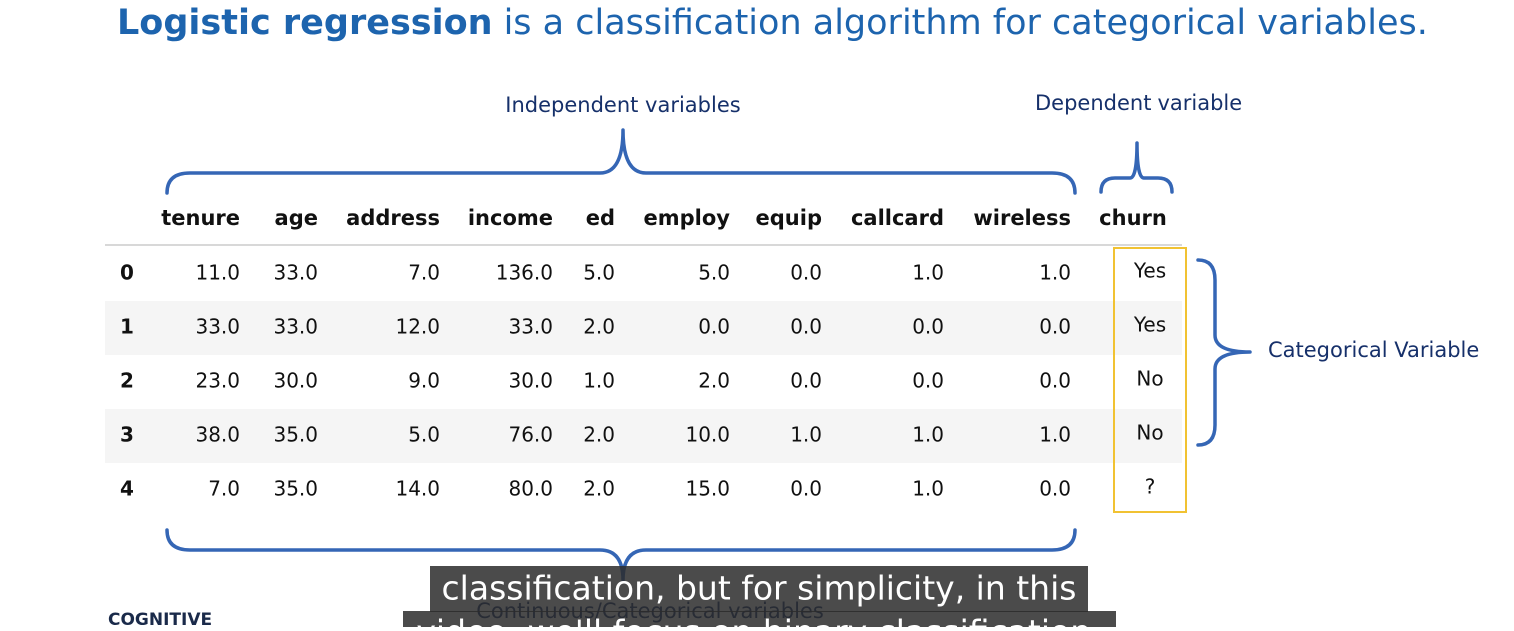  I want to click on column-header: callcard, so click(897, 218).